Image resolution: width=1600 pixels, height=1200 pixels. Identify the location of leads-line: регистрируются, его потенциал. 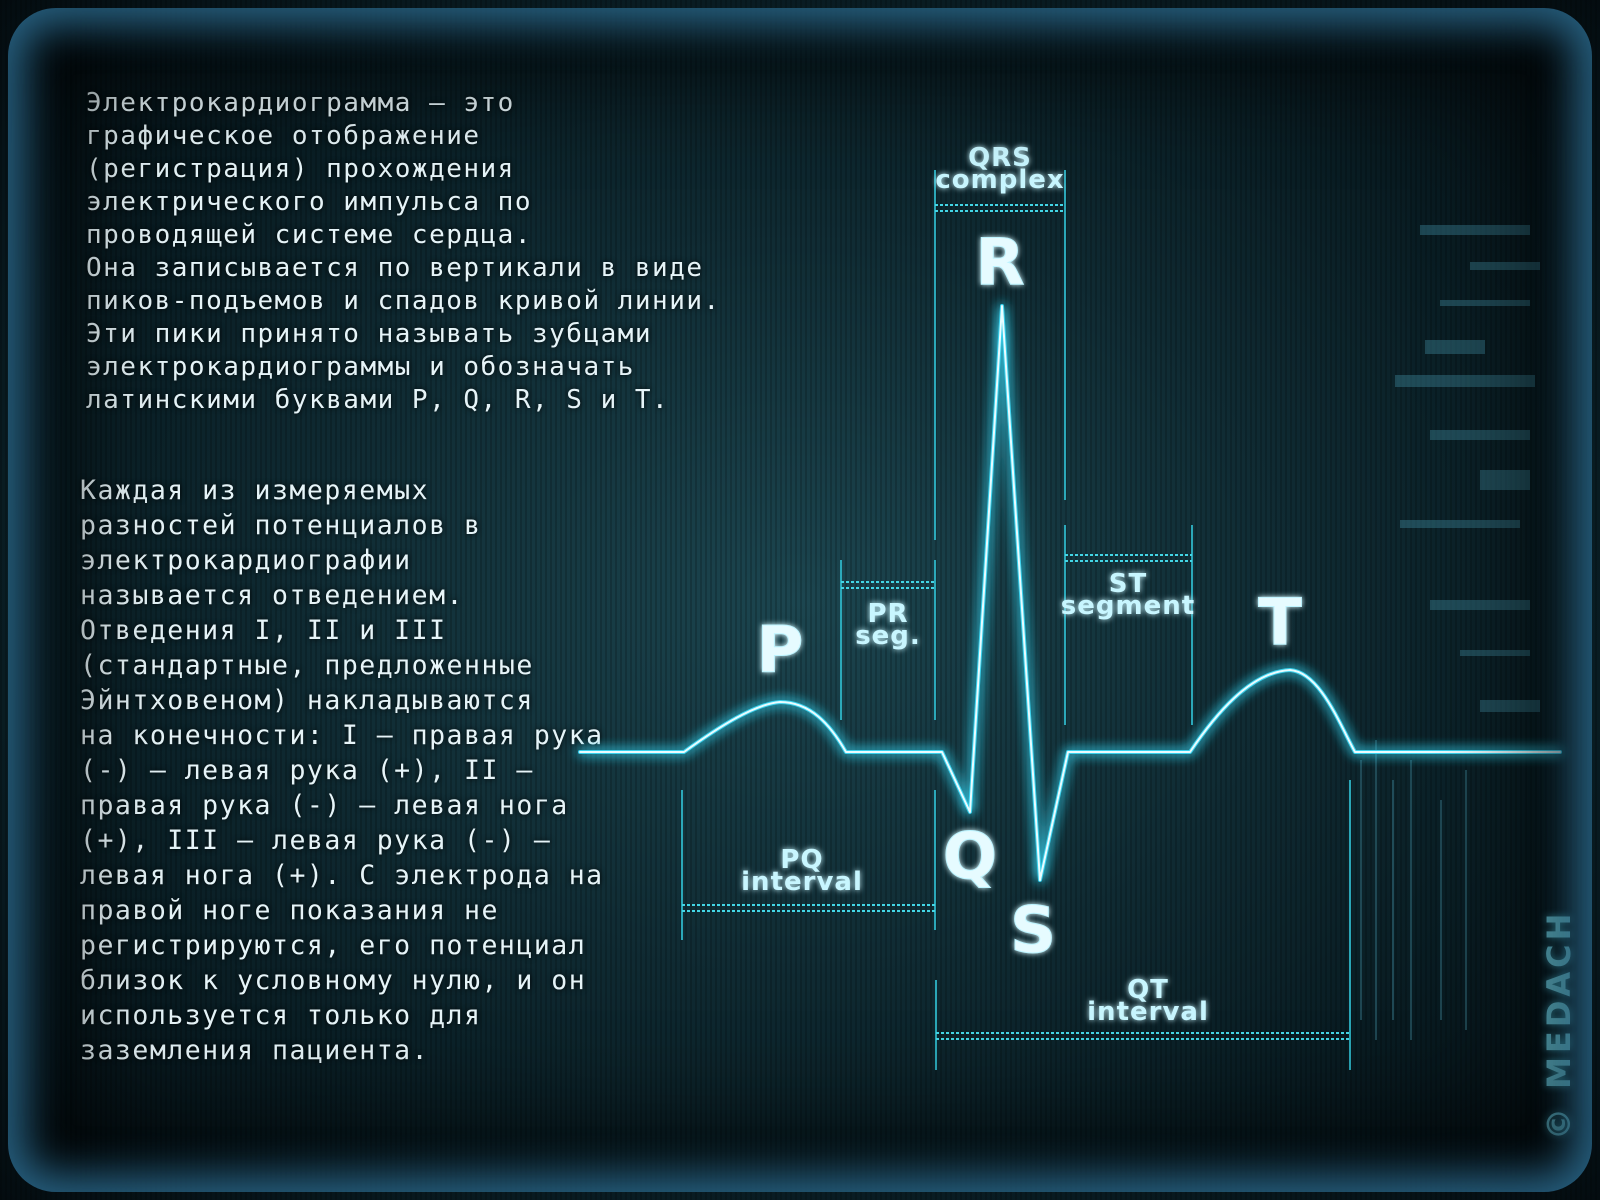
(333, 945).